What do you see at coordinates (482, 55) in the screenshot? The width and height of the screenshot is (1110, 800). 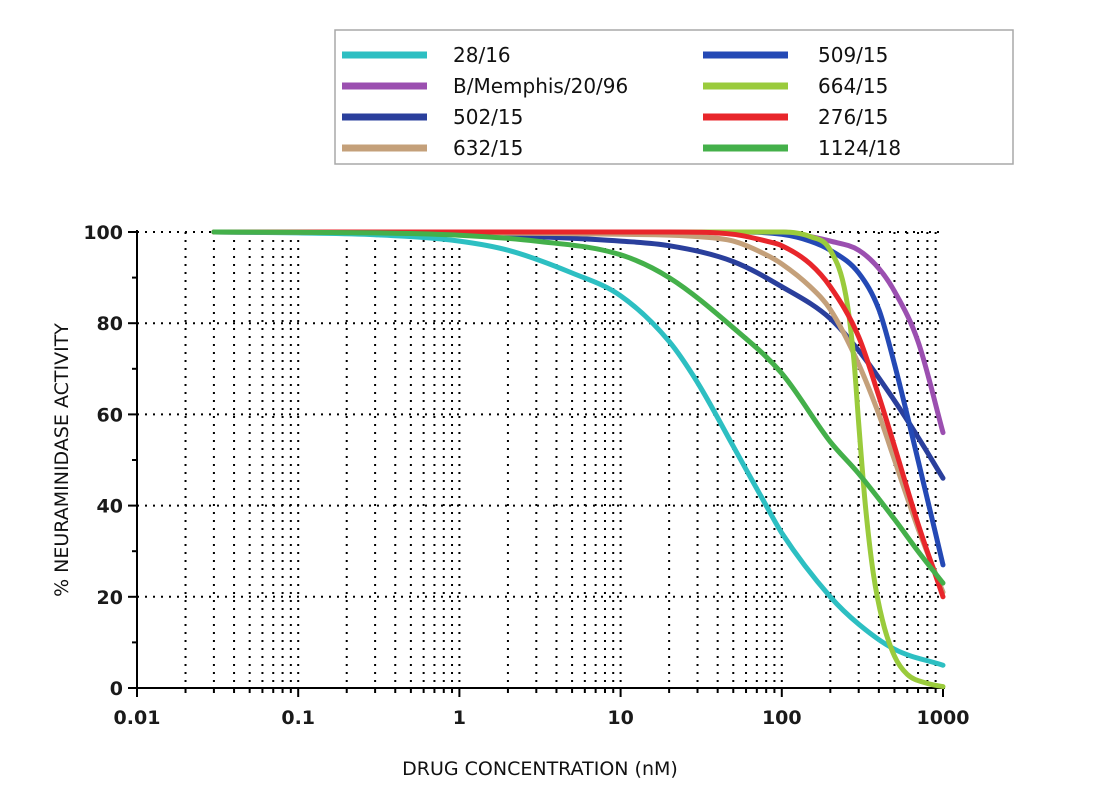 I see `legend-label-0: 28/16` at bounding box center [482, 55].